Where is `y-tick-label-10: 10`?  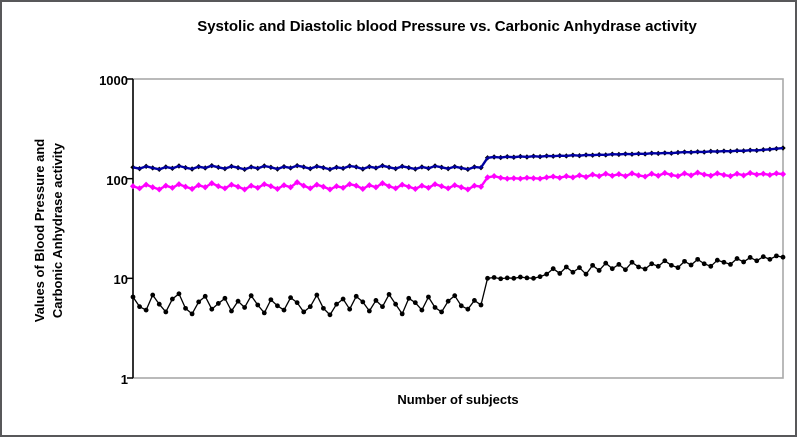
y-tick-label-10: 10 is located at coordinates (120, 279).